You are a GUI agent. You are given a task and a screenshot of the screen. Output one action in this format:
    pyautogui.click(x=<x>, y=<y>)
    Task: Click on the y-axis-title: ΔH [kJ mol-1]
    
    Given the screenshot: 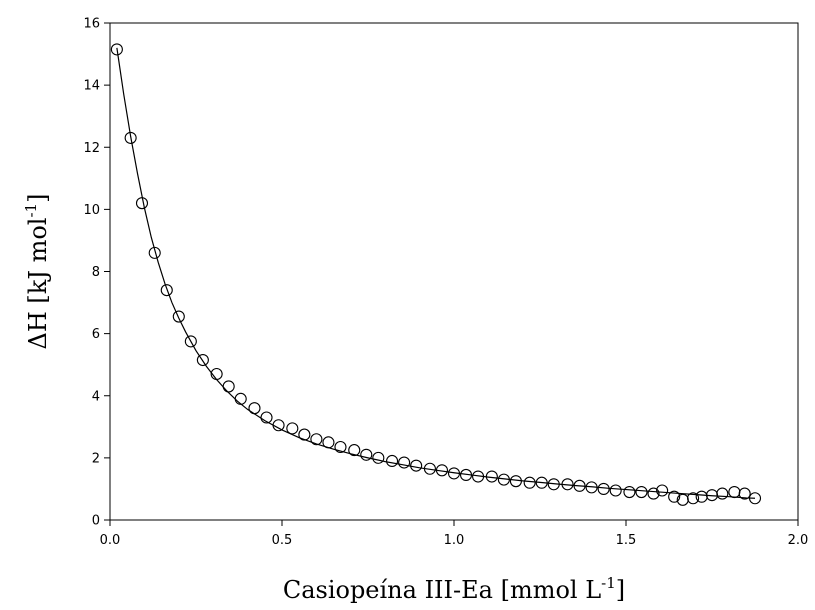 What is the action you would take?
    pyautogui.click(x=37, y=272)
    